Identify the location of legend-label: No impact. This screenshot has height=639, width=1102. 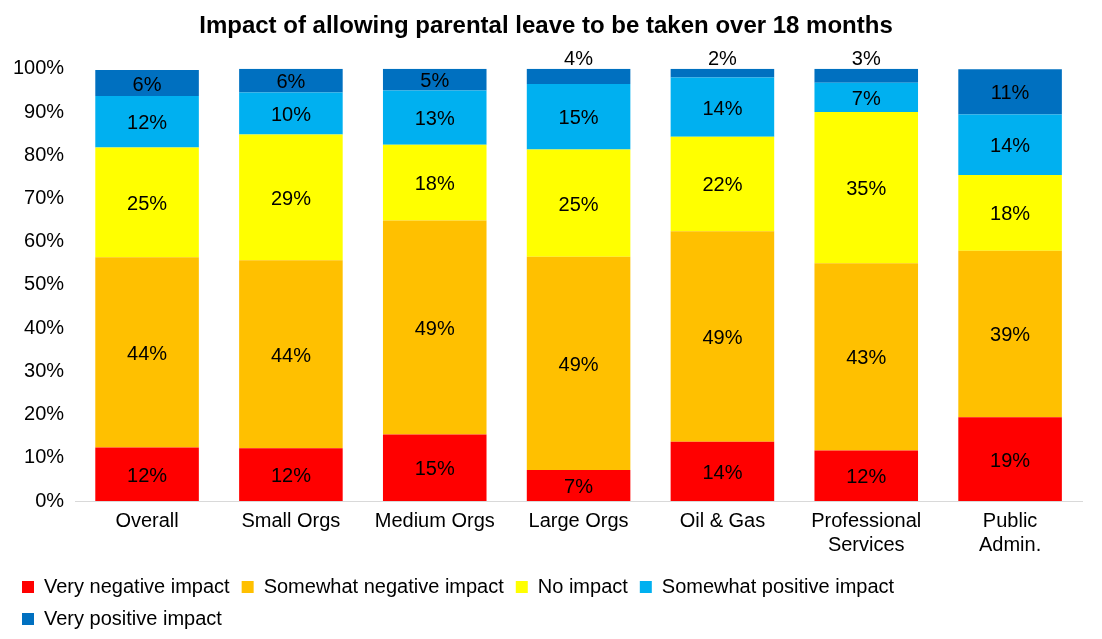
(583, 585).